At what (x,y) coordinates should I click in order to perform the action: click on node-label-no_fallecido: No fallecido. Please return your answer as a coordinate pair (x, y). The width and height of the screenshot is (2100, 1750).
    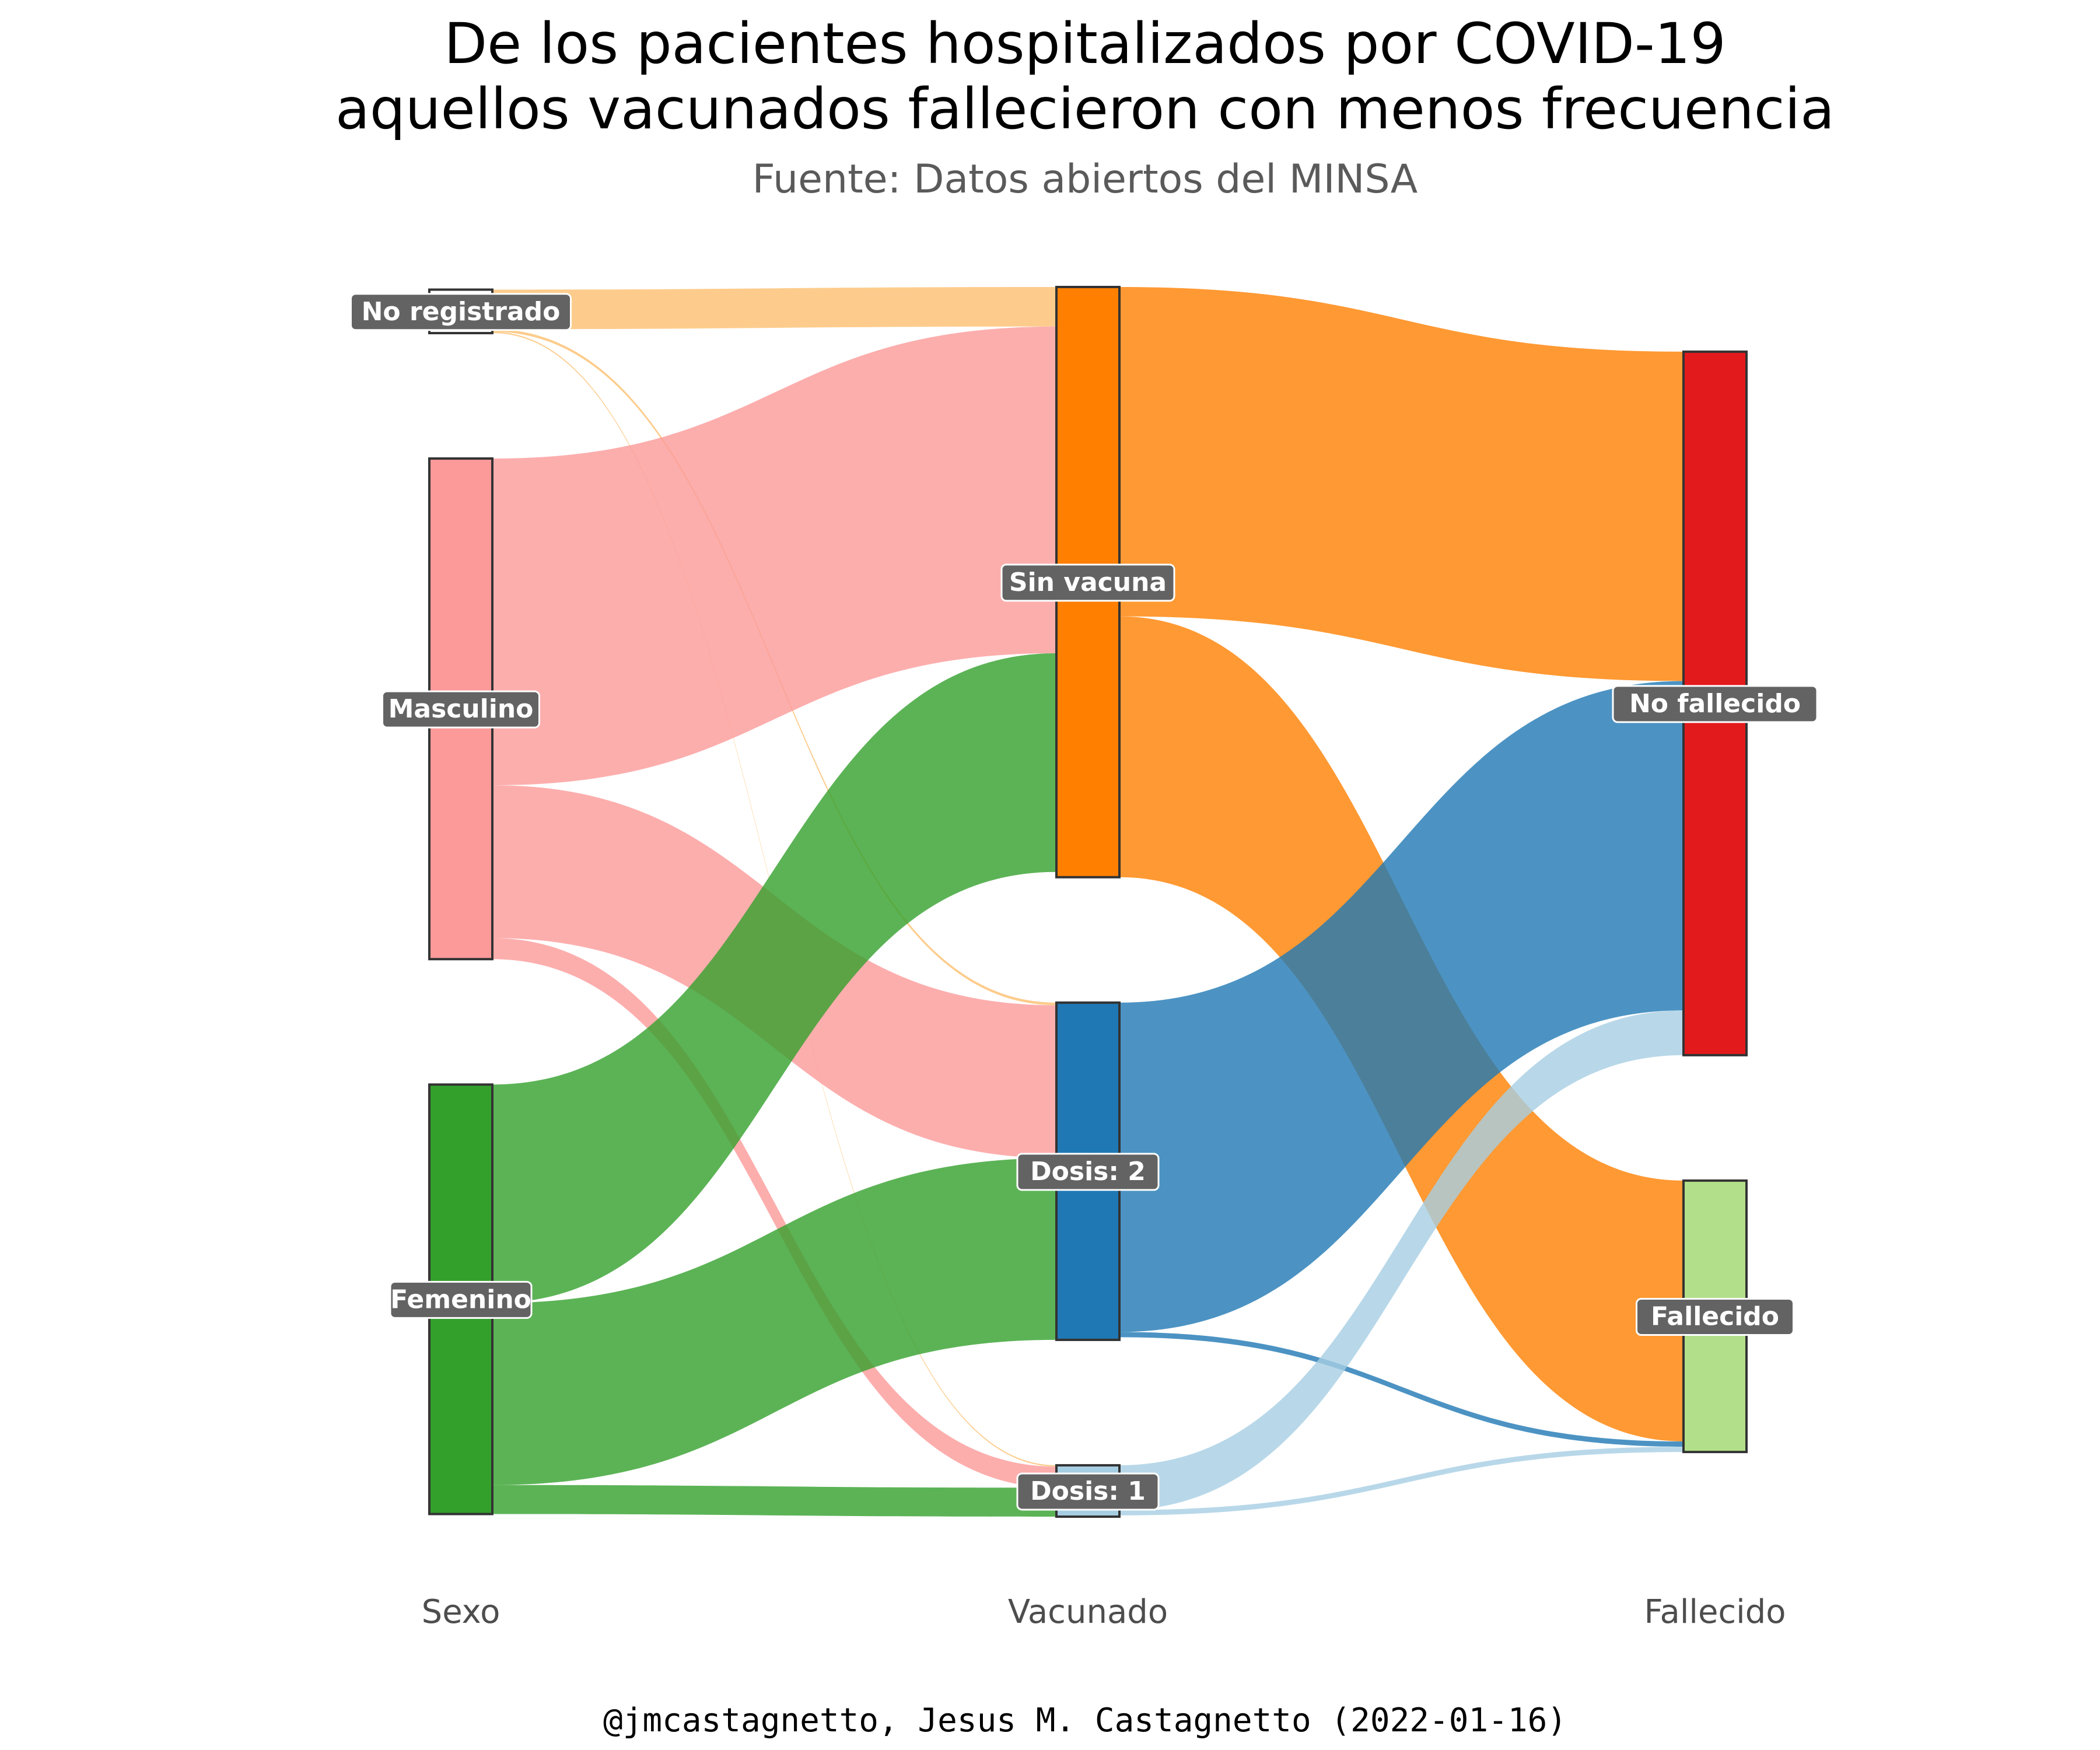
    Looking at the image, I should click on (1715, 704).